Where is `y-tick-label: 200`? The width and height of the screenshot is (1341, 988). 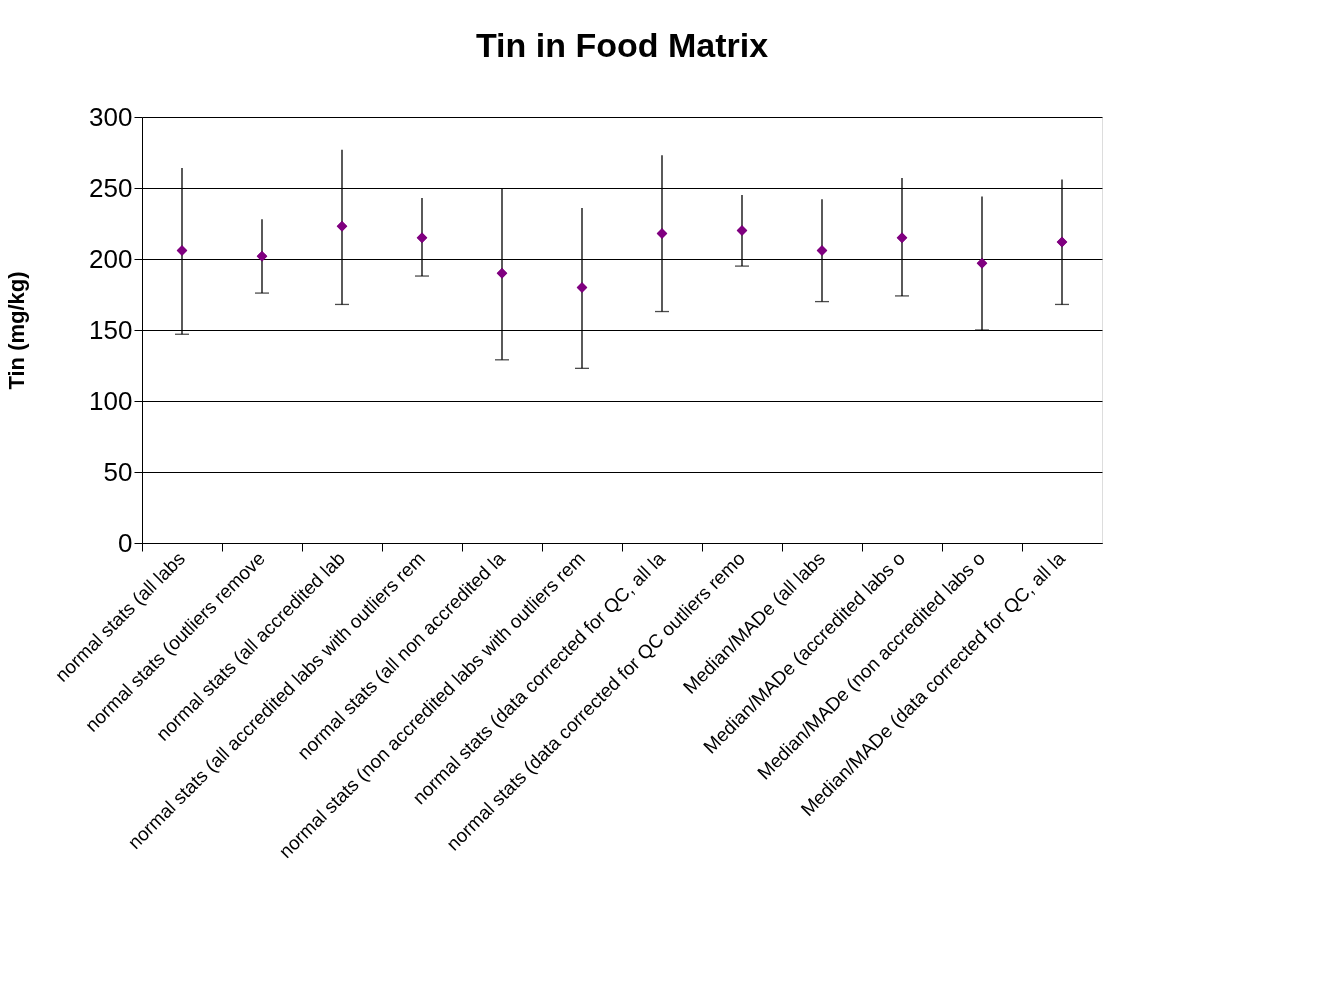
y-tick-label: 200 is located at coordinates (111, 258).